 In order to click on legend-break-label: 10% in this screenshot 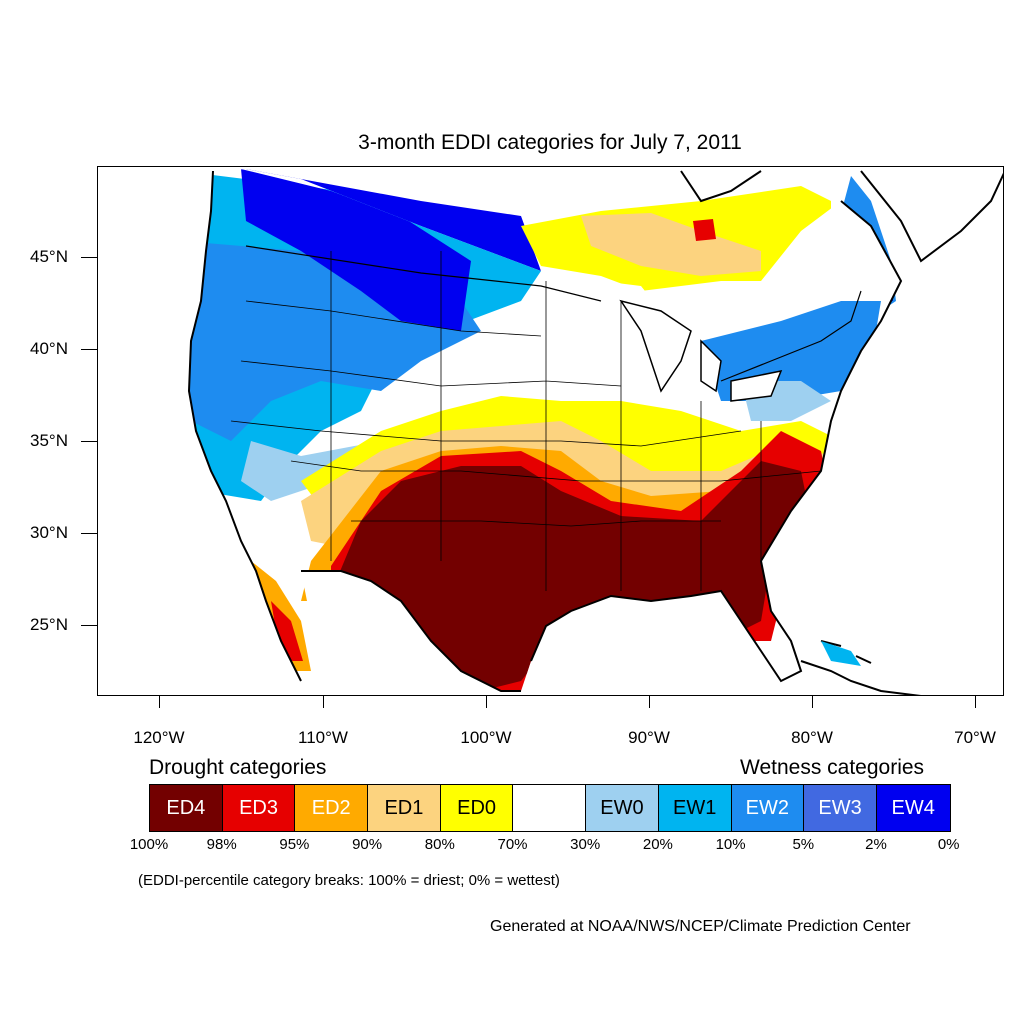, I will do `click(730, 844)`.